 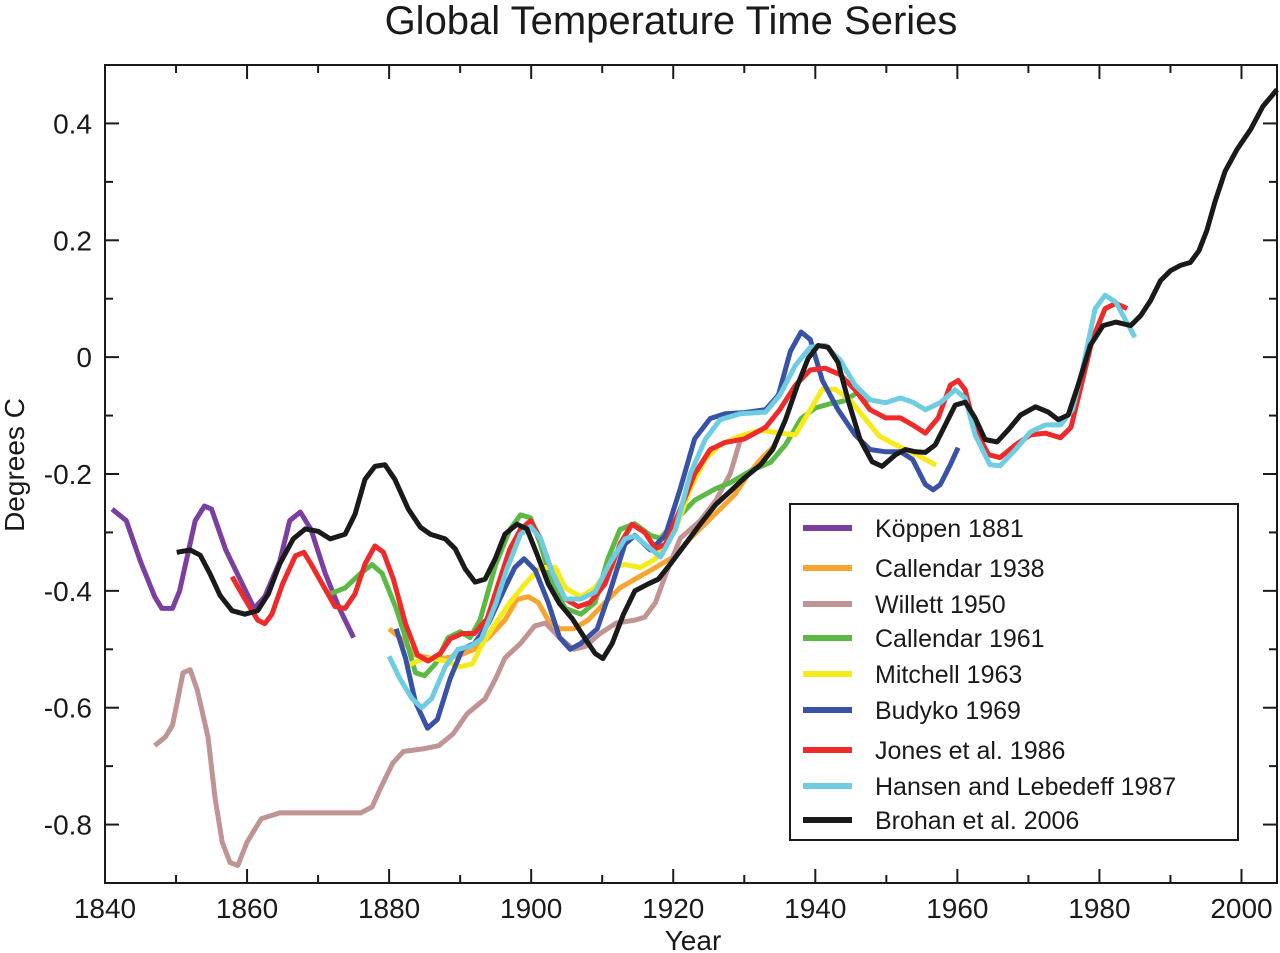 What do you see at coordinates (949, 529) in the screenshot?
I see `legend-label: Köppen 1881` at bounding box center [949, 529].